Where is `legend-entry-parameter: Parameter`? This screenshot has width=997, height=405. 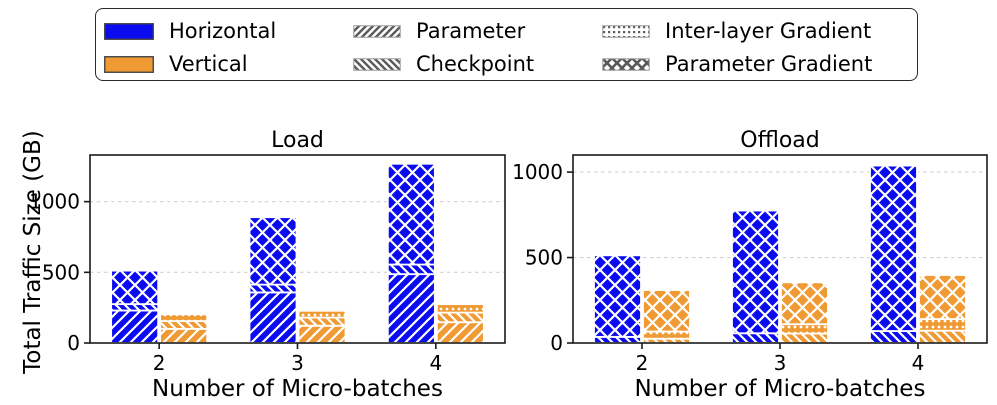
legend-entry-parameter: Parameter is located at coordinates (439, 31).